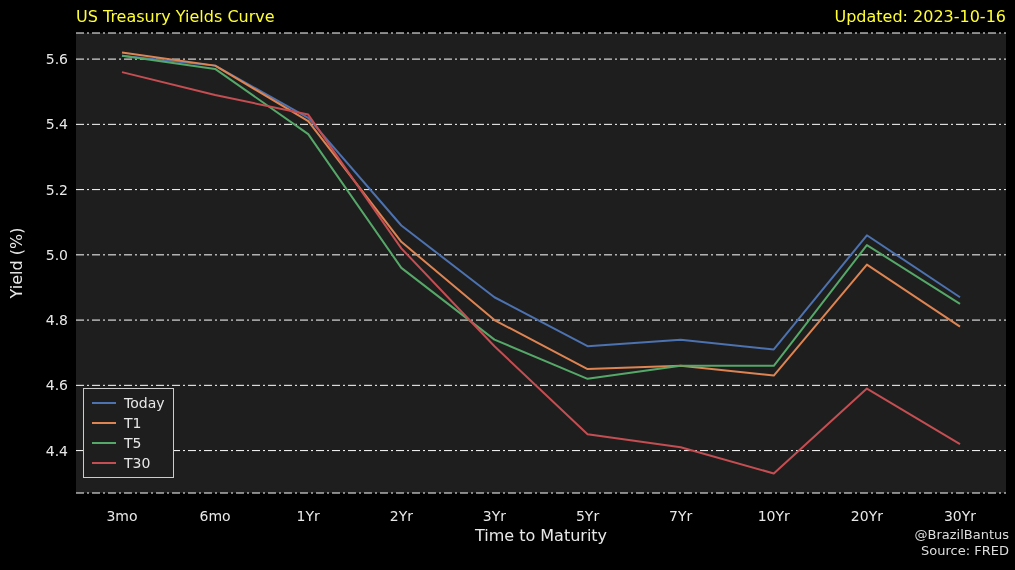 The height and width of the screenshot is (570, 1015). Describe the element at coordinates (56, 189) in the screenshot. I see `y-tick-label: 5.2` at that location.